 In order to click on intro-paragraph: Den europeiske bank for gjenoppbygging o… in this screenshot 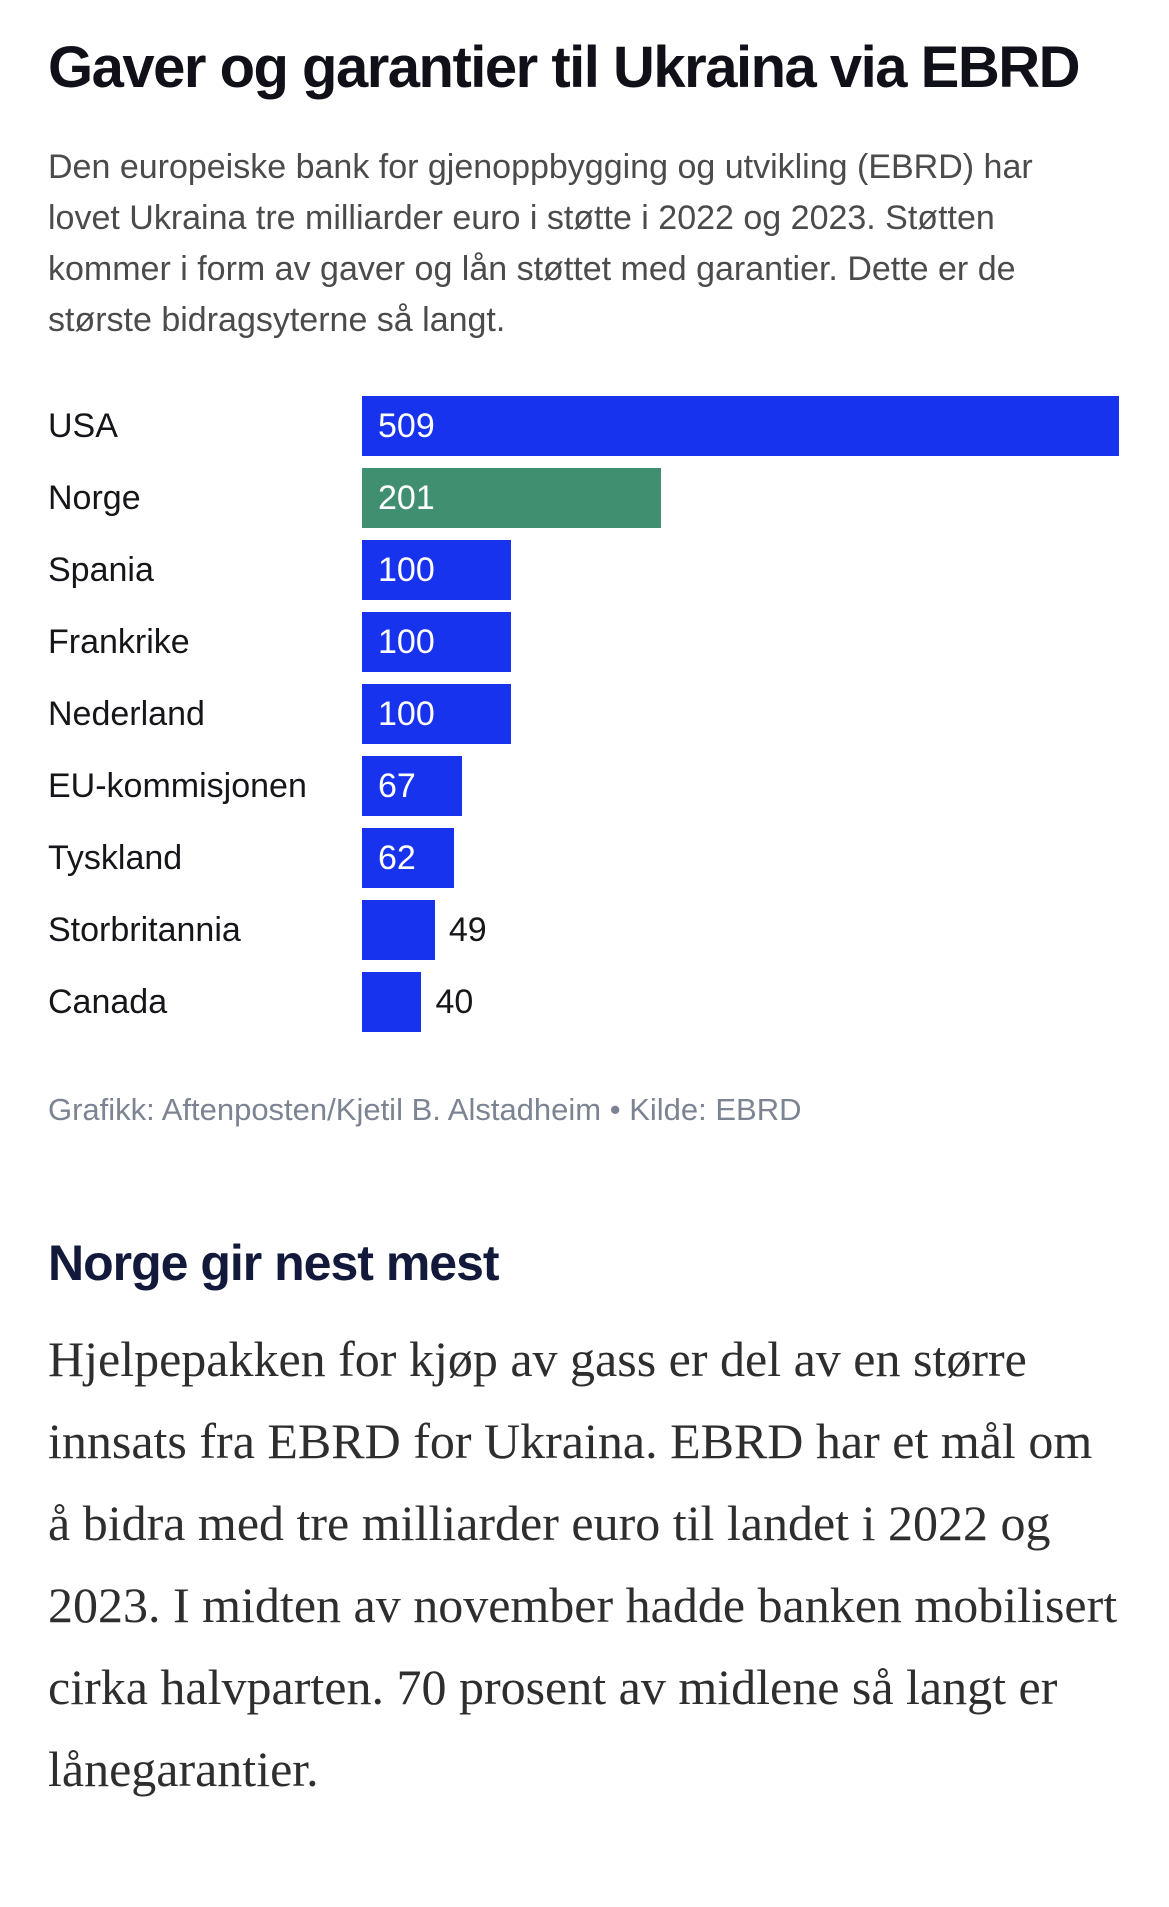, I will do `click(540, 244)`.